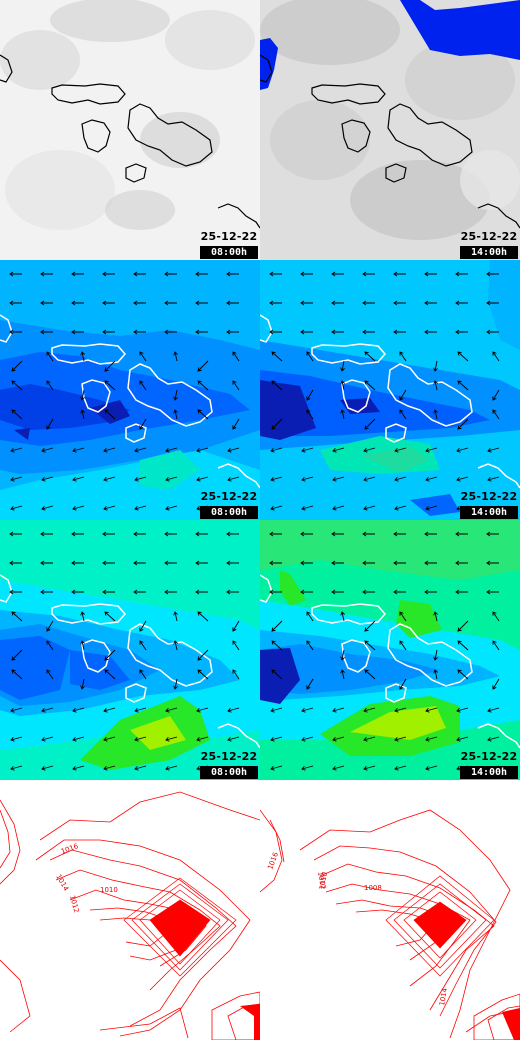 This screenshot has width=520, height=1040. Describe the element at coordinates (489, 504) in the screenshot. I see `timestamp-label: 25-12-22 14:00h` at that location.